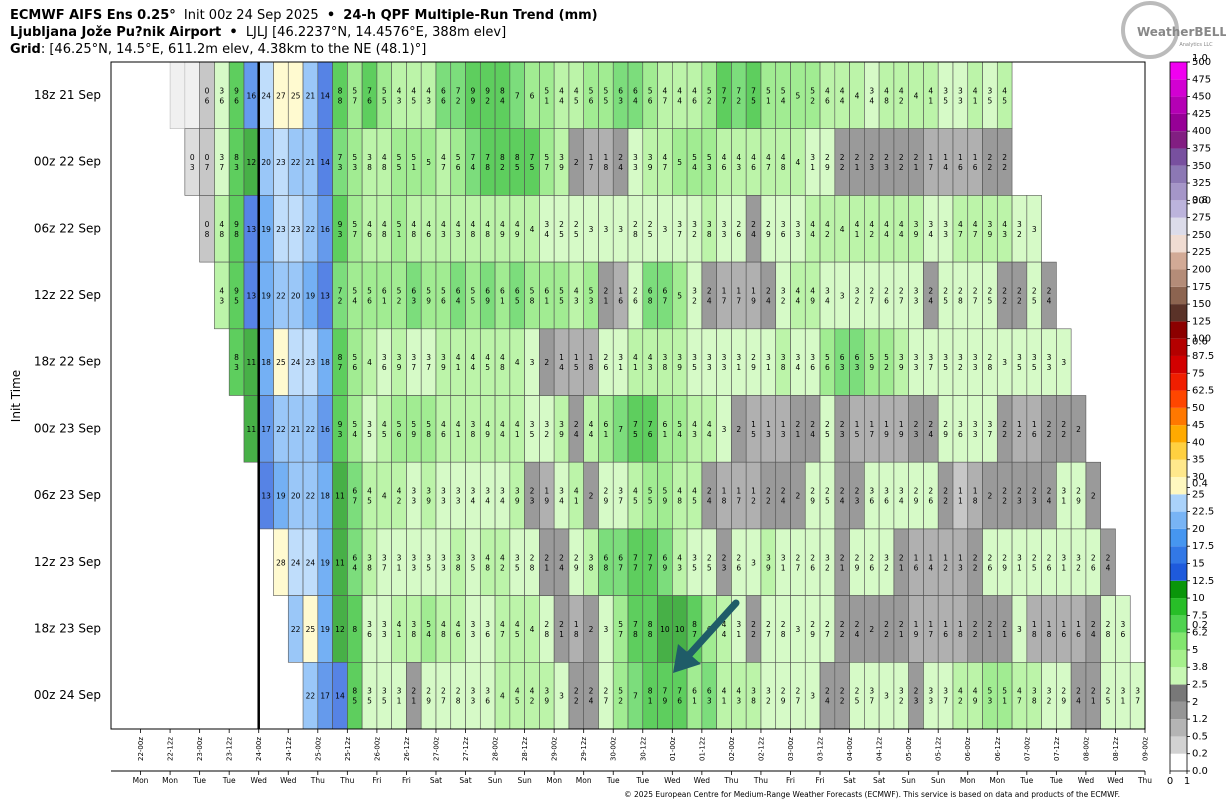  What do you see at coordinates (753, 562) in the screenshot?
I see `cell-label: 3` at bounding box center [753, 562].